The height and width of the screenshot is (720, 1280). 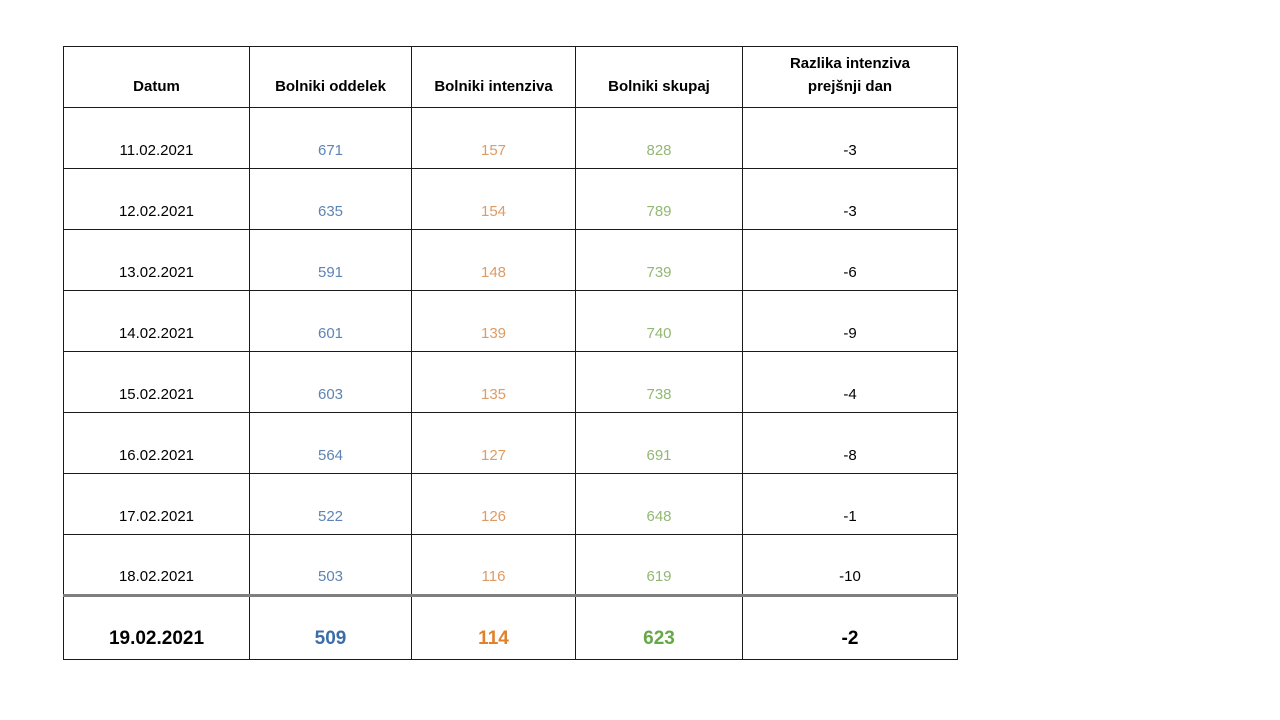 I want to click on cell-razlika: -4, so click(x=850, y=382).